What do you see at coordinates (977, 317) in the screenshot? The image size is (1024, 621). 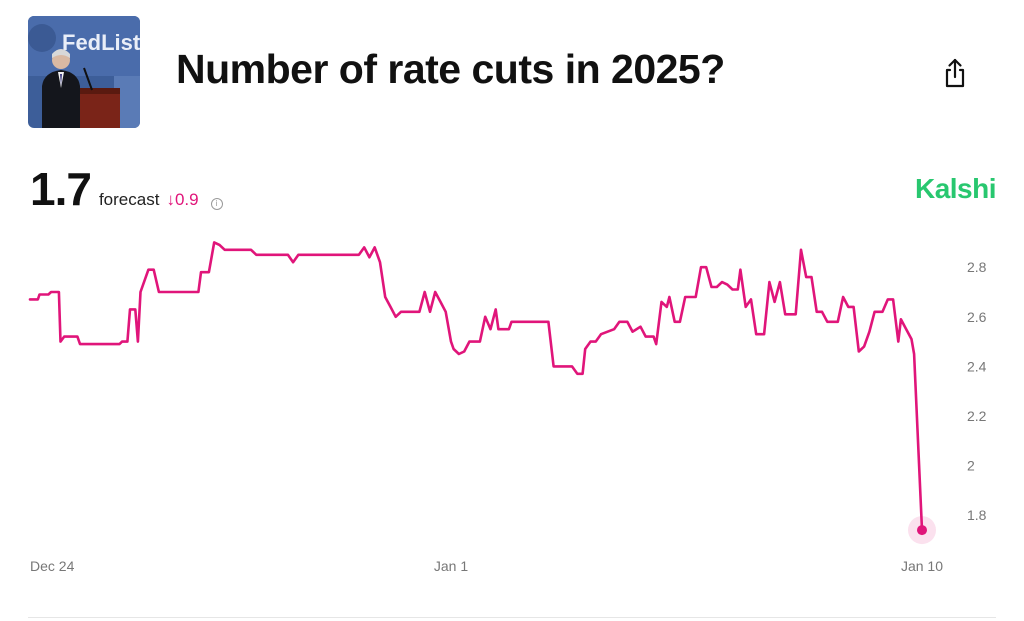 I see `y-tick-label-1: 2.6` at bounding box center [977, 317].